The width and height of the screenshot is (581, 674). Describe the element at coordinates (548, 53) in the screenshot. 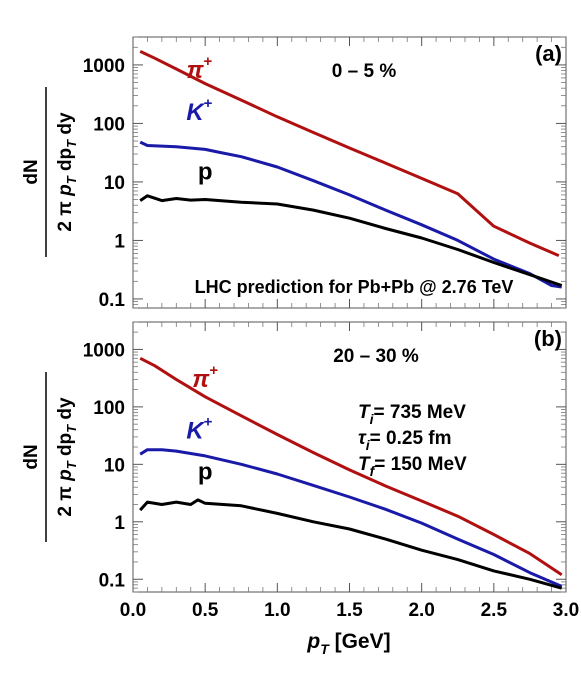

I see `panel-label: (a)` at that location.